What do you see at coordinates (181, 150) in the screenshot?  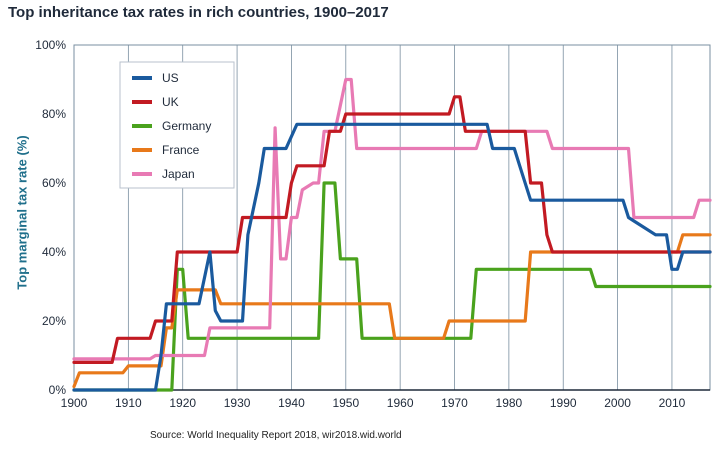 I see `legend-label-france: France` at bounding box center [181, 150].